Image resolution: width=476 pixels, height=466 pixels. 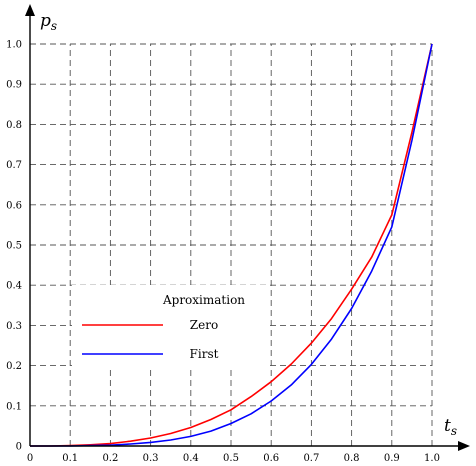 What do you see at coordinates (48, 22) in the screenshot?
I see `y-axis-label: ps` at bounding box center [48, 22].